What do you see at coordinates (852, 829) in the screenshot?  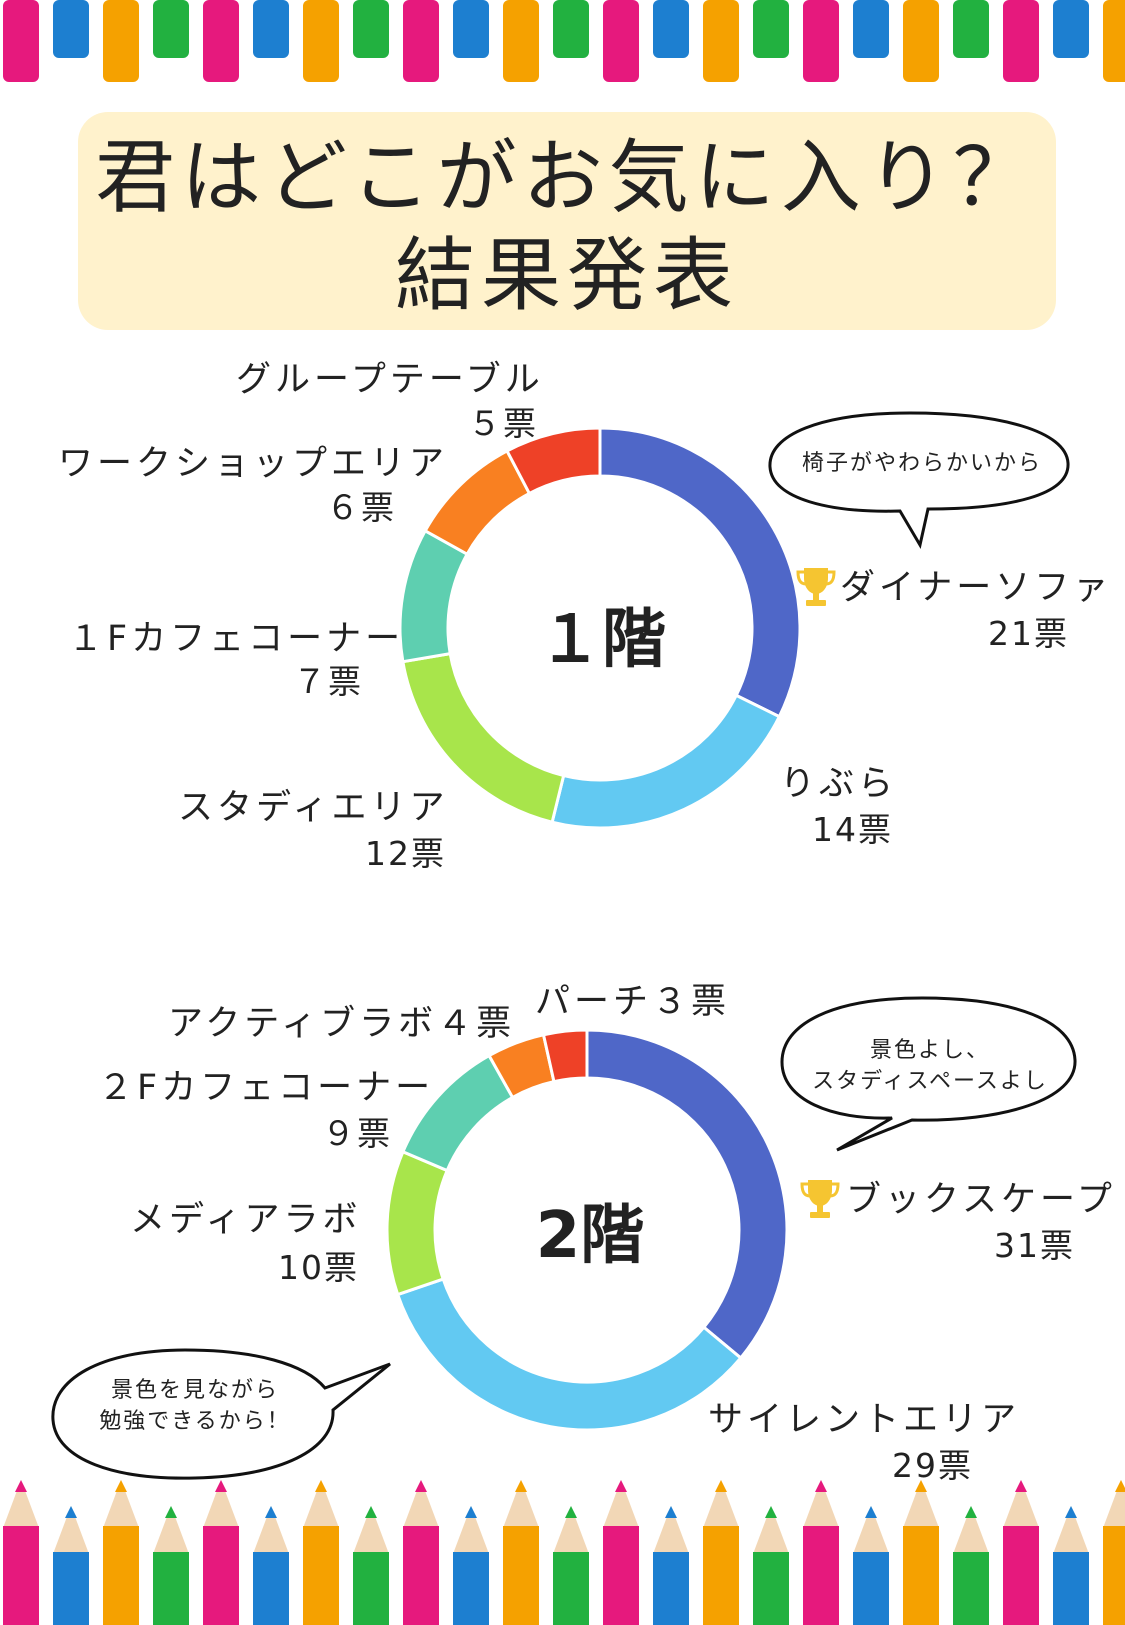 I see `votes-libra: 14票` at bounding box center [852, 829].